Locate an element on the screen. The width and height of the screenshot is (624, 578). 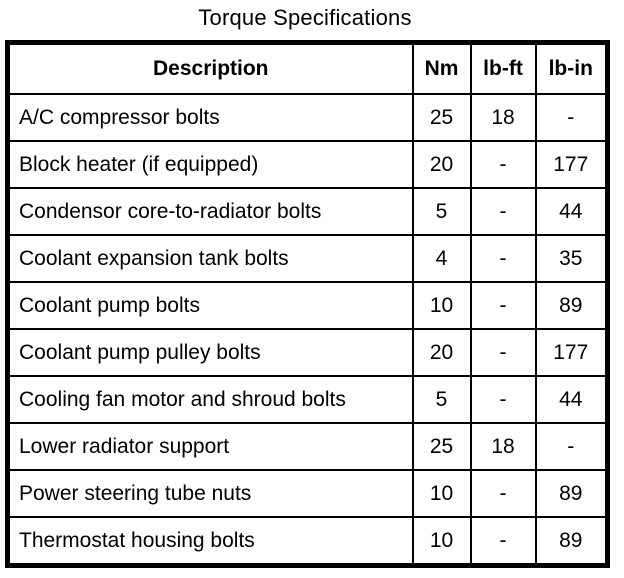
table-row: Coolant pump pulley bolts 20-177 is located at coordinates (307, 352).